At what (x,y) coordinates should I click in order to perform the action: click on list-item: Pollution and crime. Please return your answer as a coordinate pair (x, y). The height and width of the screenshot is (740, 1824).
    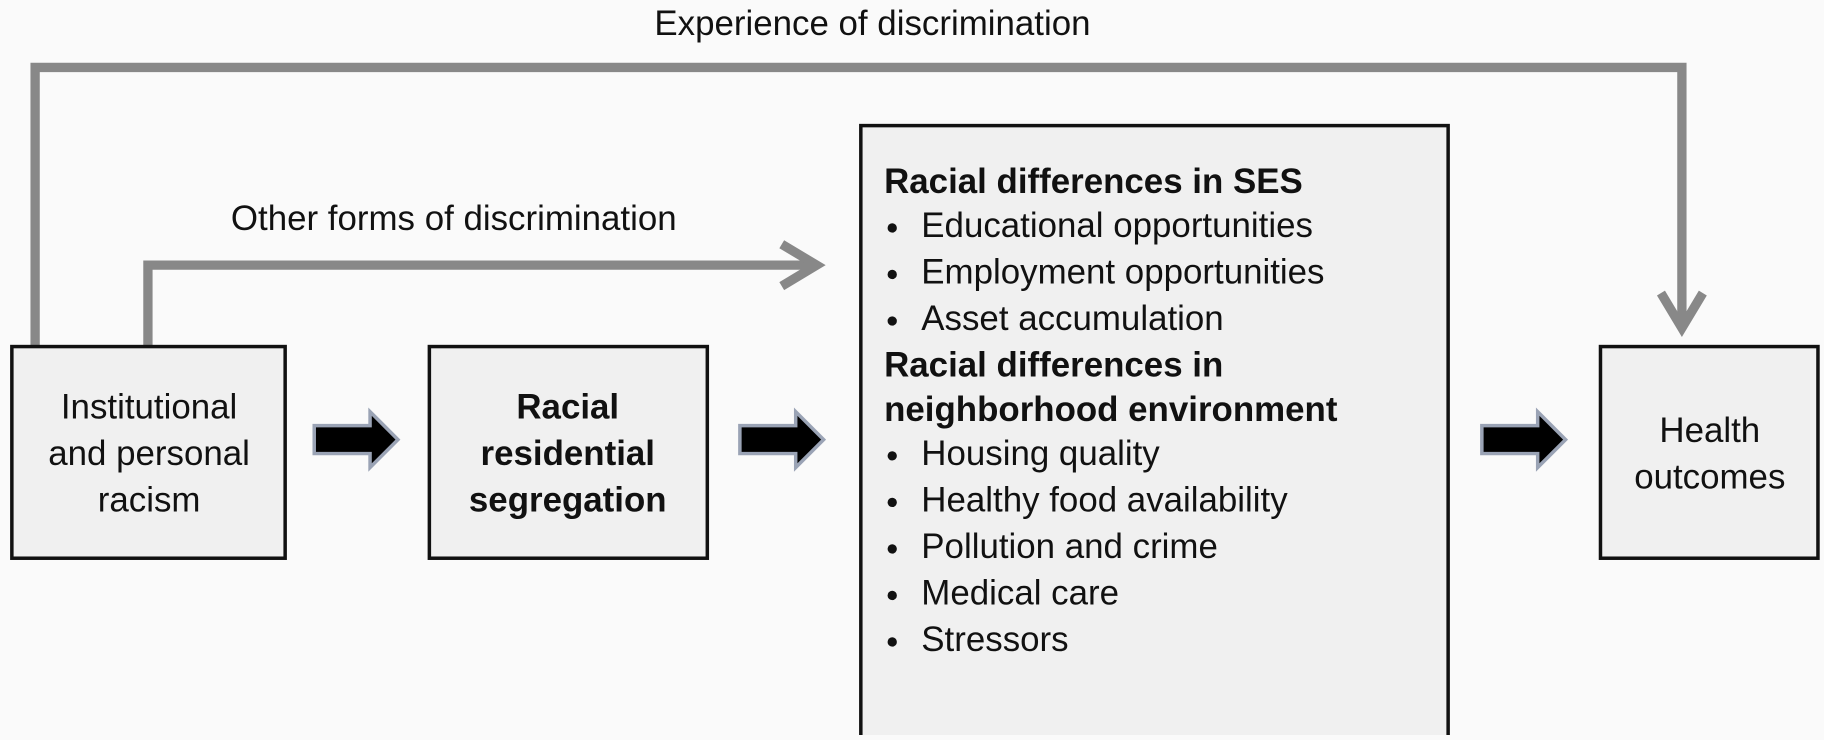
    Looking at the image, I should click on (1069, 546).